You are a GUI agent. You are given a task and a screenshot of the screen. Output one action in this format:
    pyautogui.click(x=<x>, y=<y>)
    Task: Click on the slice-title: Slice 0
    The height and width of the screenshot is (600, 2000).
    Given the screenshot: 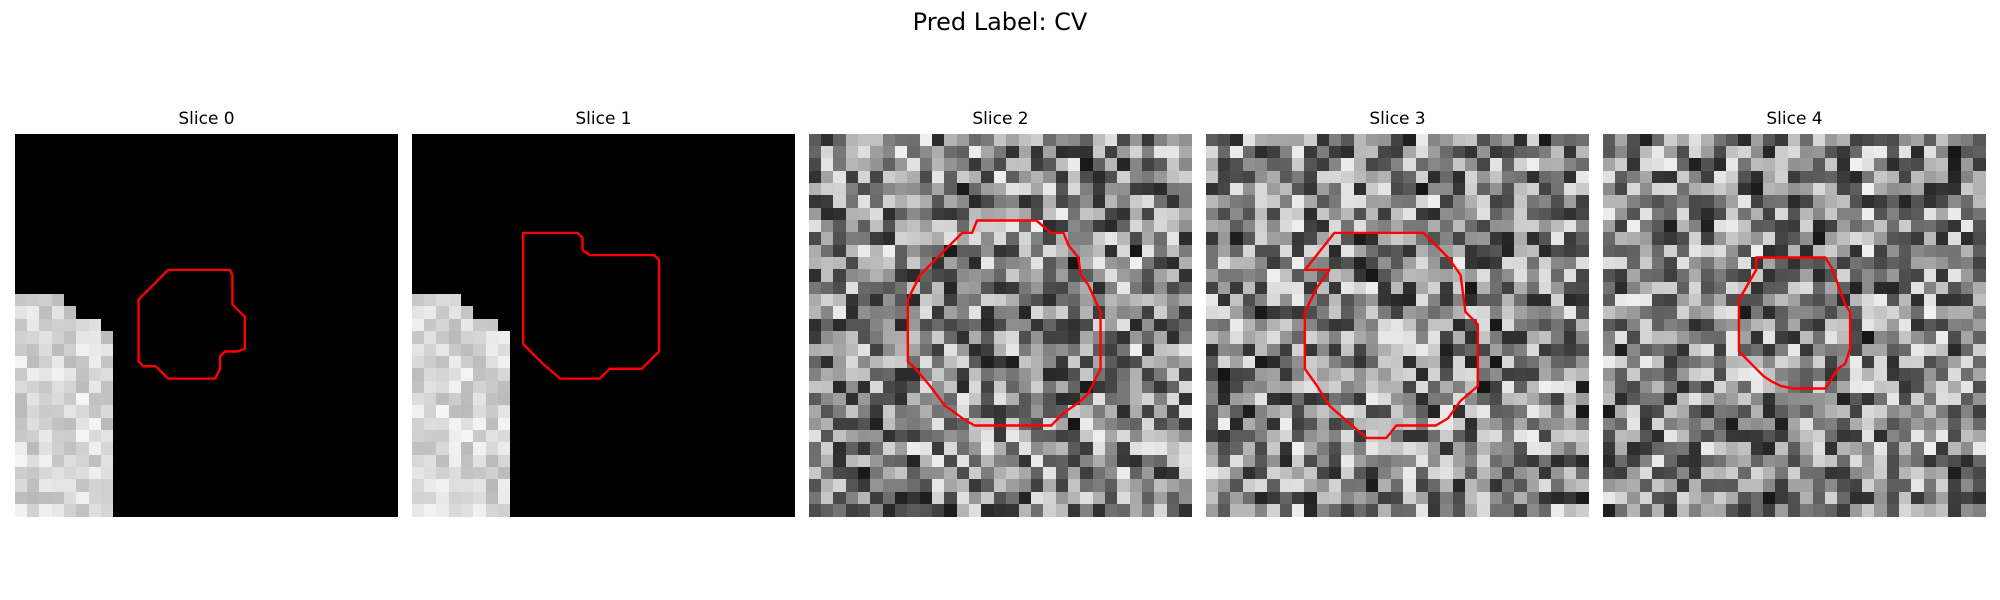 What is the action you would take?
    pyautogui.click(x=206, y=119)
    